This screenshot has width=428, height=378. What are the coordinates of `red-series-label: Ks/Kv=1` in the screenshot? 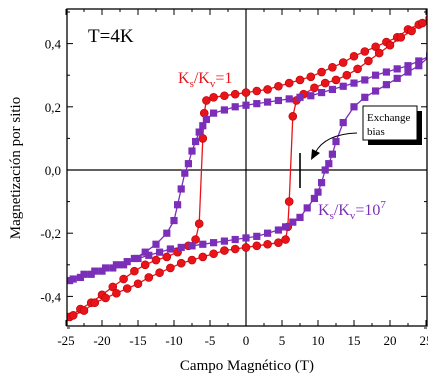 It's located at (205, 80).